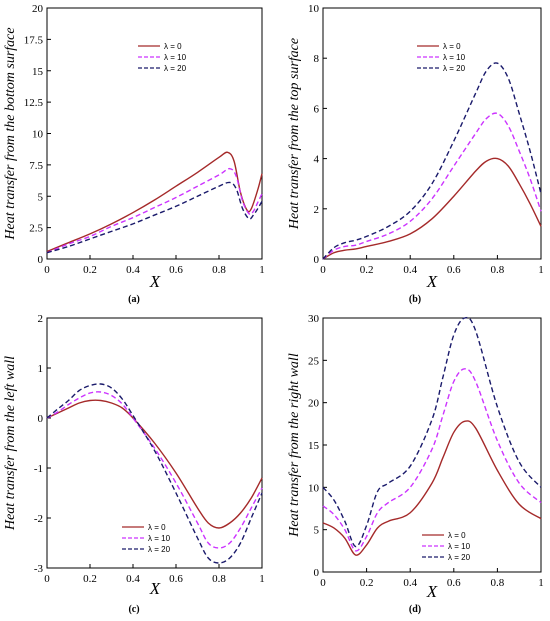  I want to click on y-tick-label: 2.5, so click(36, 229).